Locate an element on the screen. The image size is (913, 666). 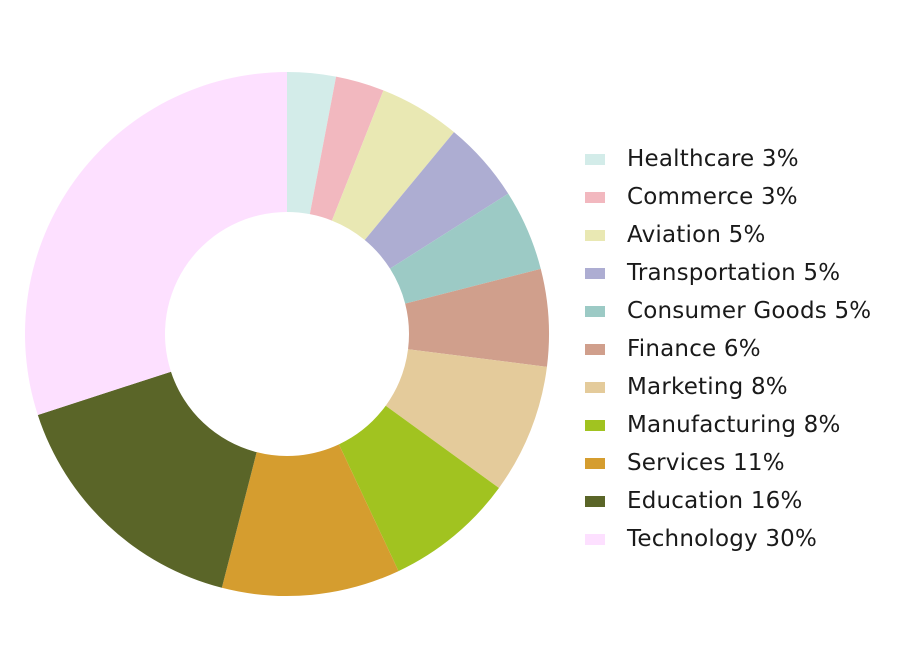
legend-item: Technology 30% is located at coordinates (728, 539).